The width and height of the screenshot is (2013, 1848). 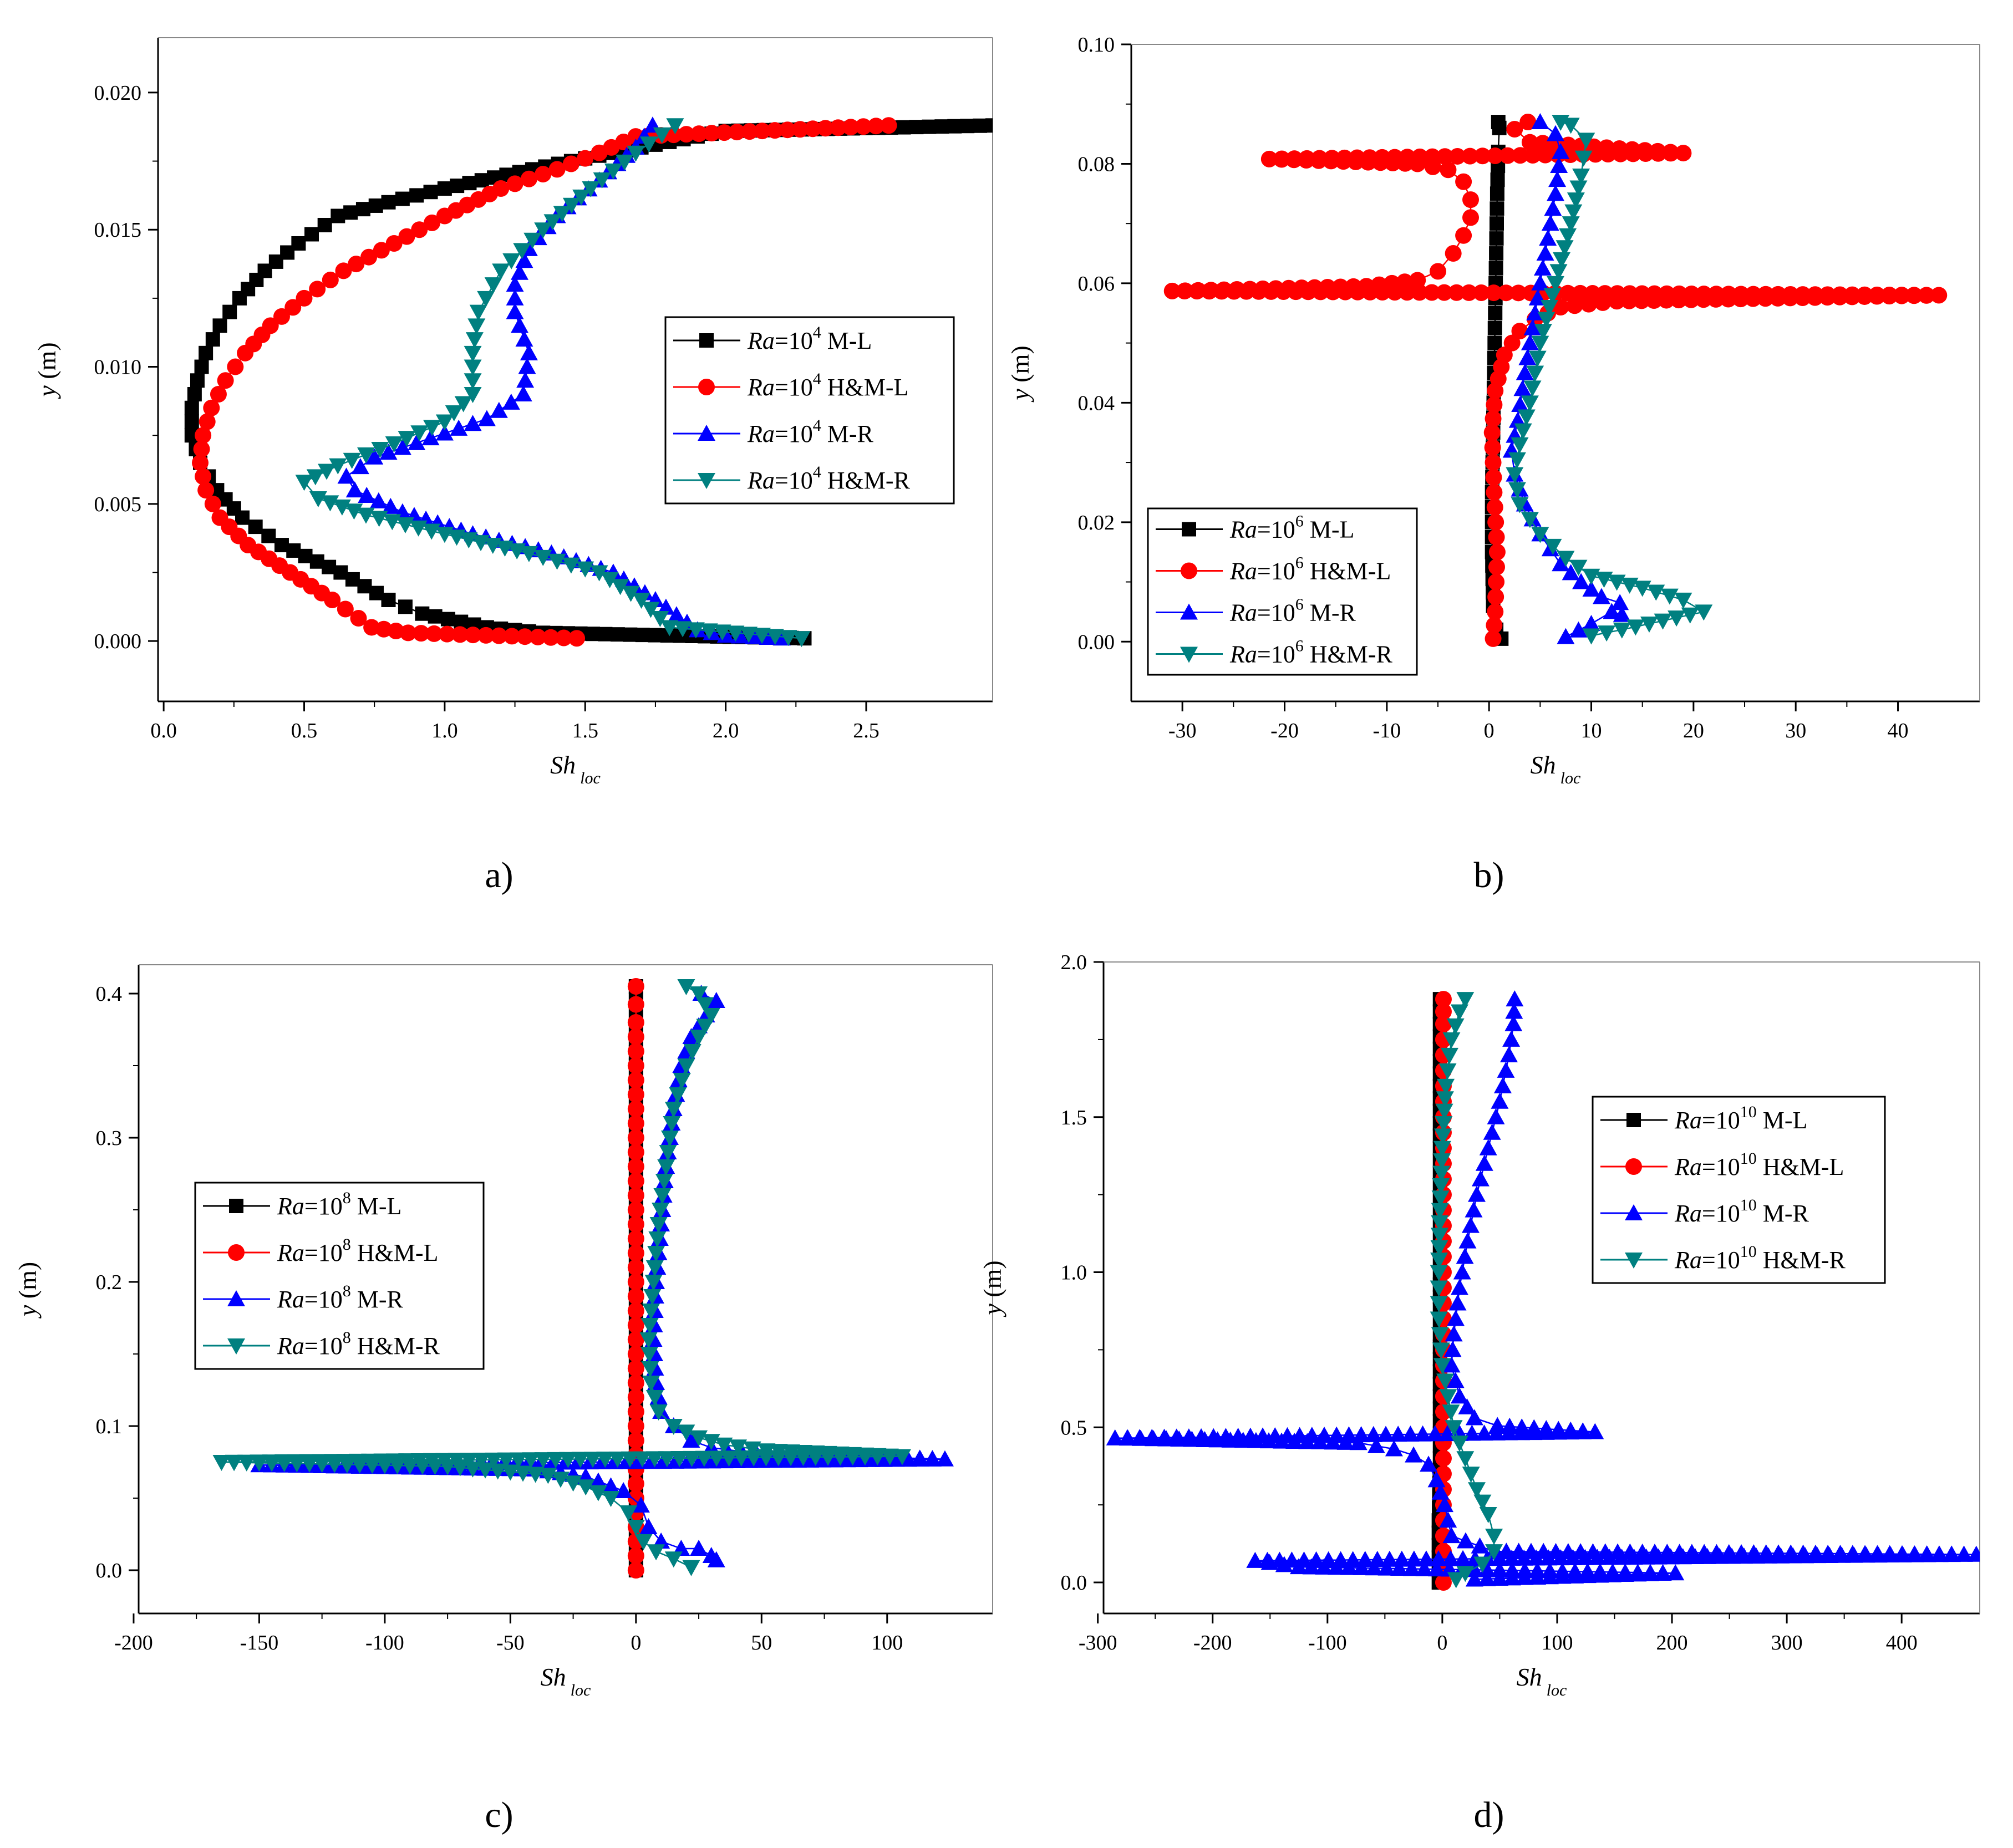 I want to click on x-tick-label: 1.0, so click(x=444, y=731).